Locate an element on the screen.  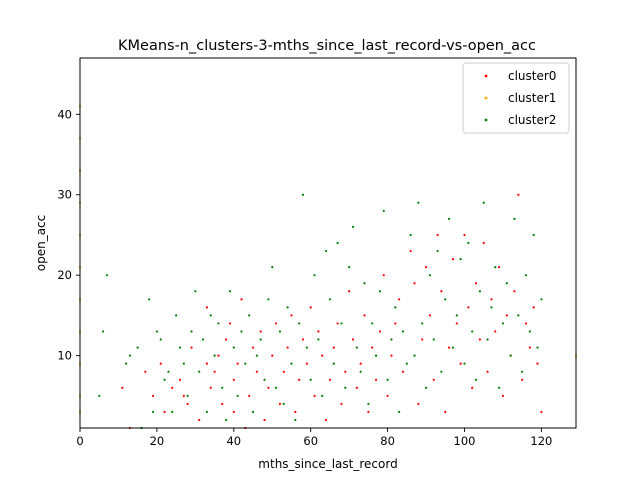
x-tick-label-0: 0 is located at coordinates (79, 441).